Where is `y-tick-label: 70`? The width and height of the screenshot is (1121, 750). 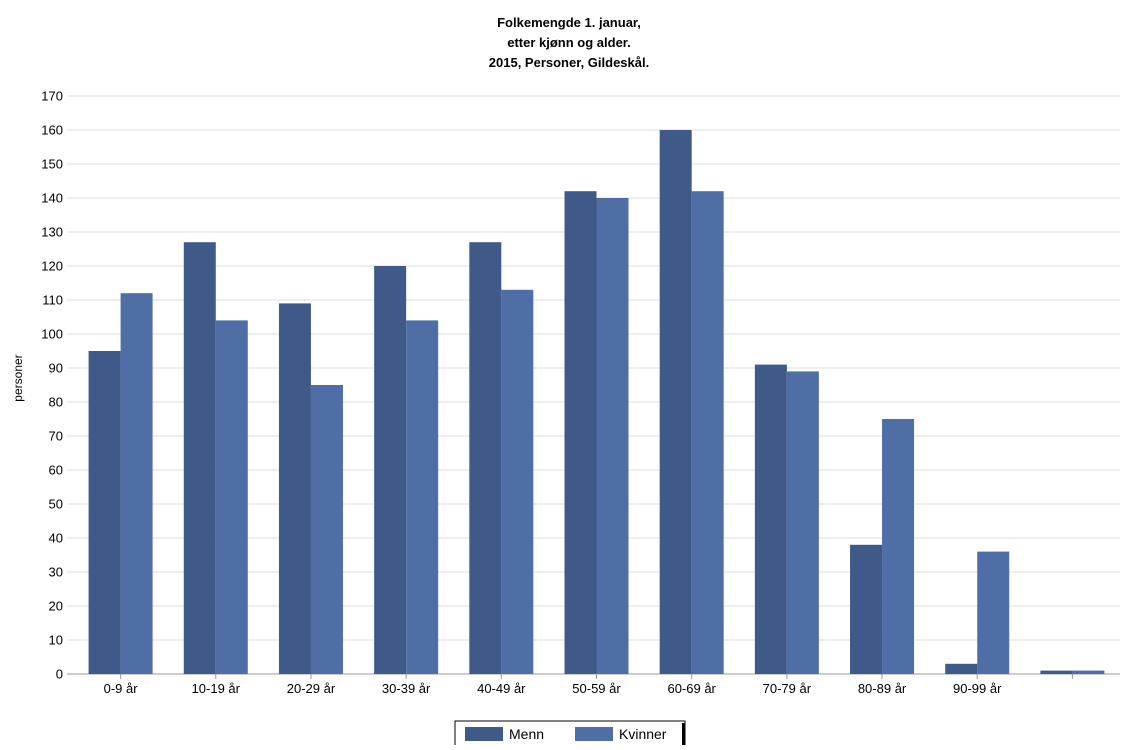 y-tick-label: 70 is located at coordinates (56, 436).